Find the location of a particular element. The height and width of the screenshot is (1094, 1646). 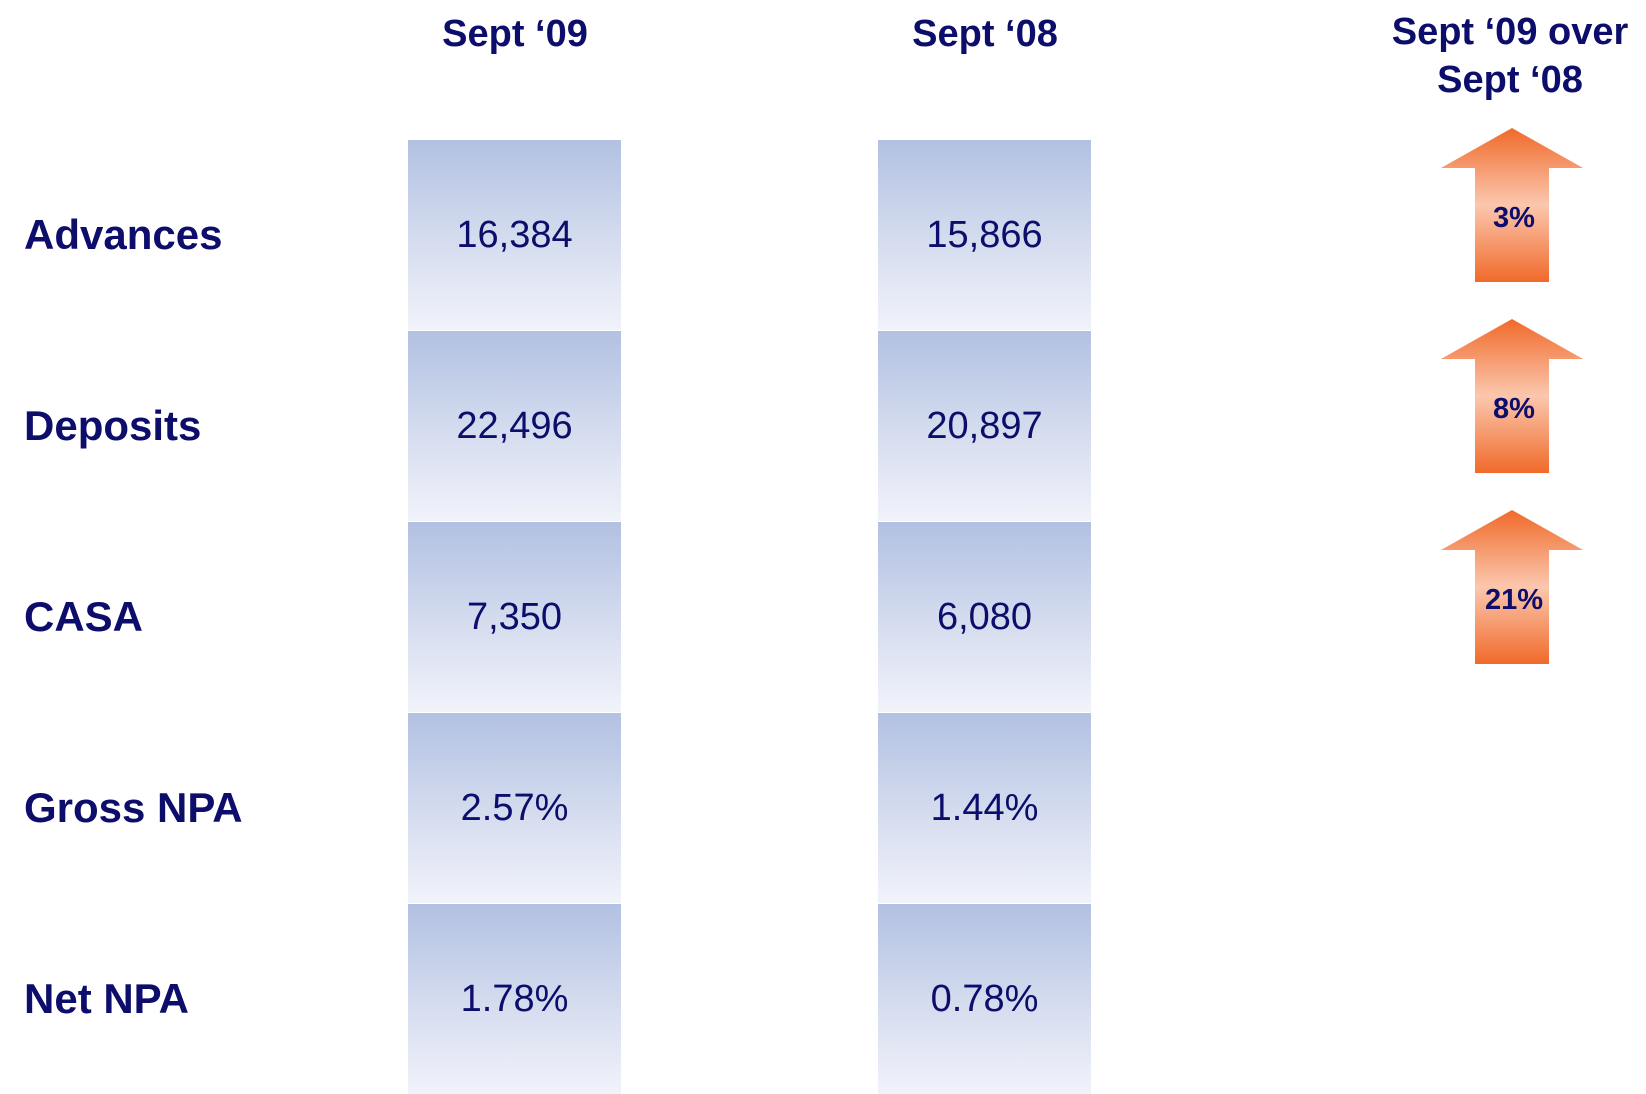

value-cell: 1.78% is located at coordinates (514, 998).